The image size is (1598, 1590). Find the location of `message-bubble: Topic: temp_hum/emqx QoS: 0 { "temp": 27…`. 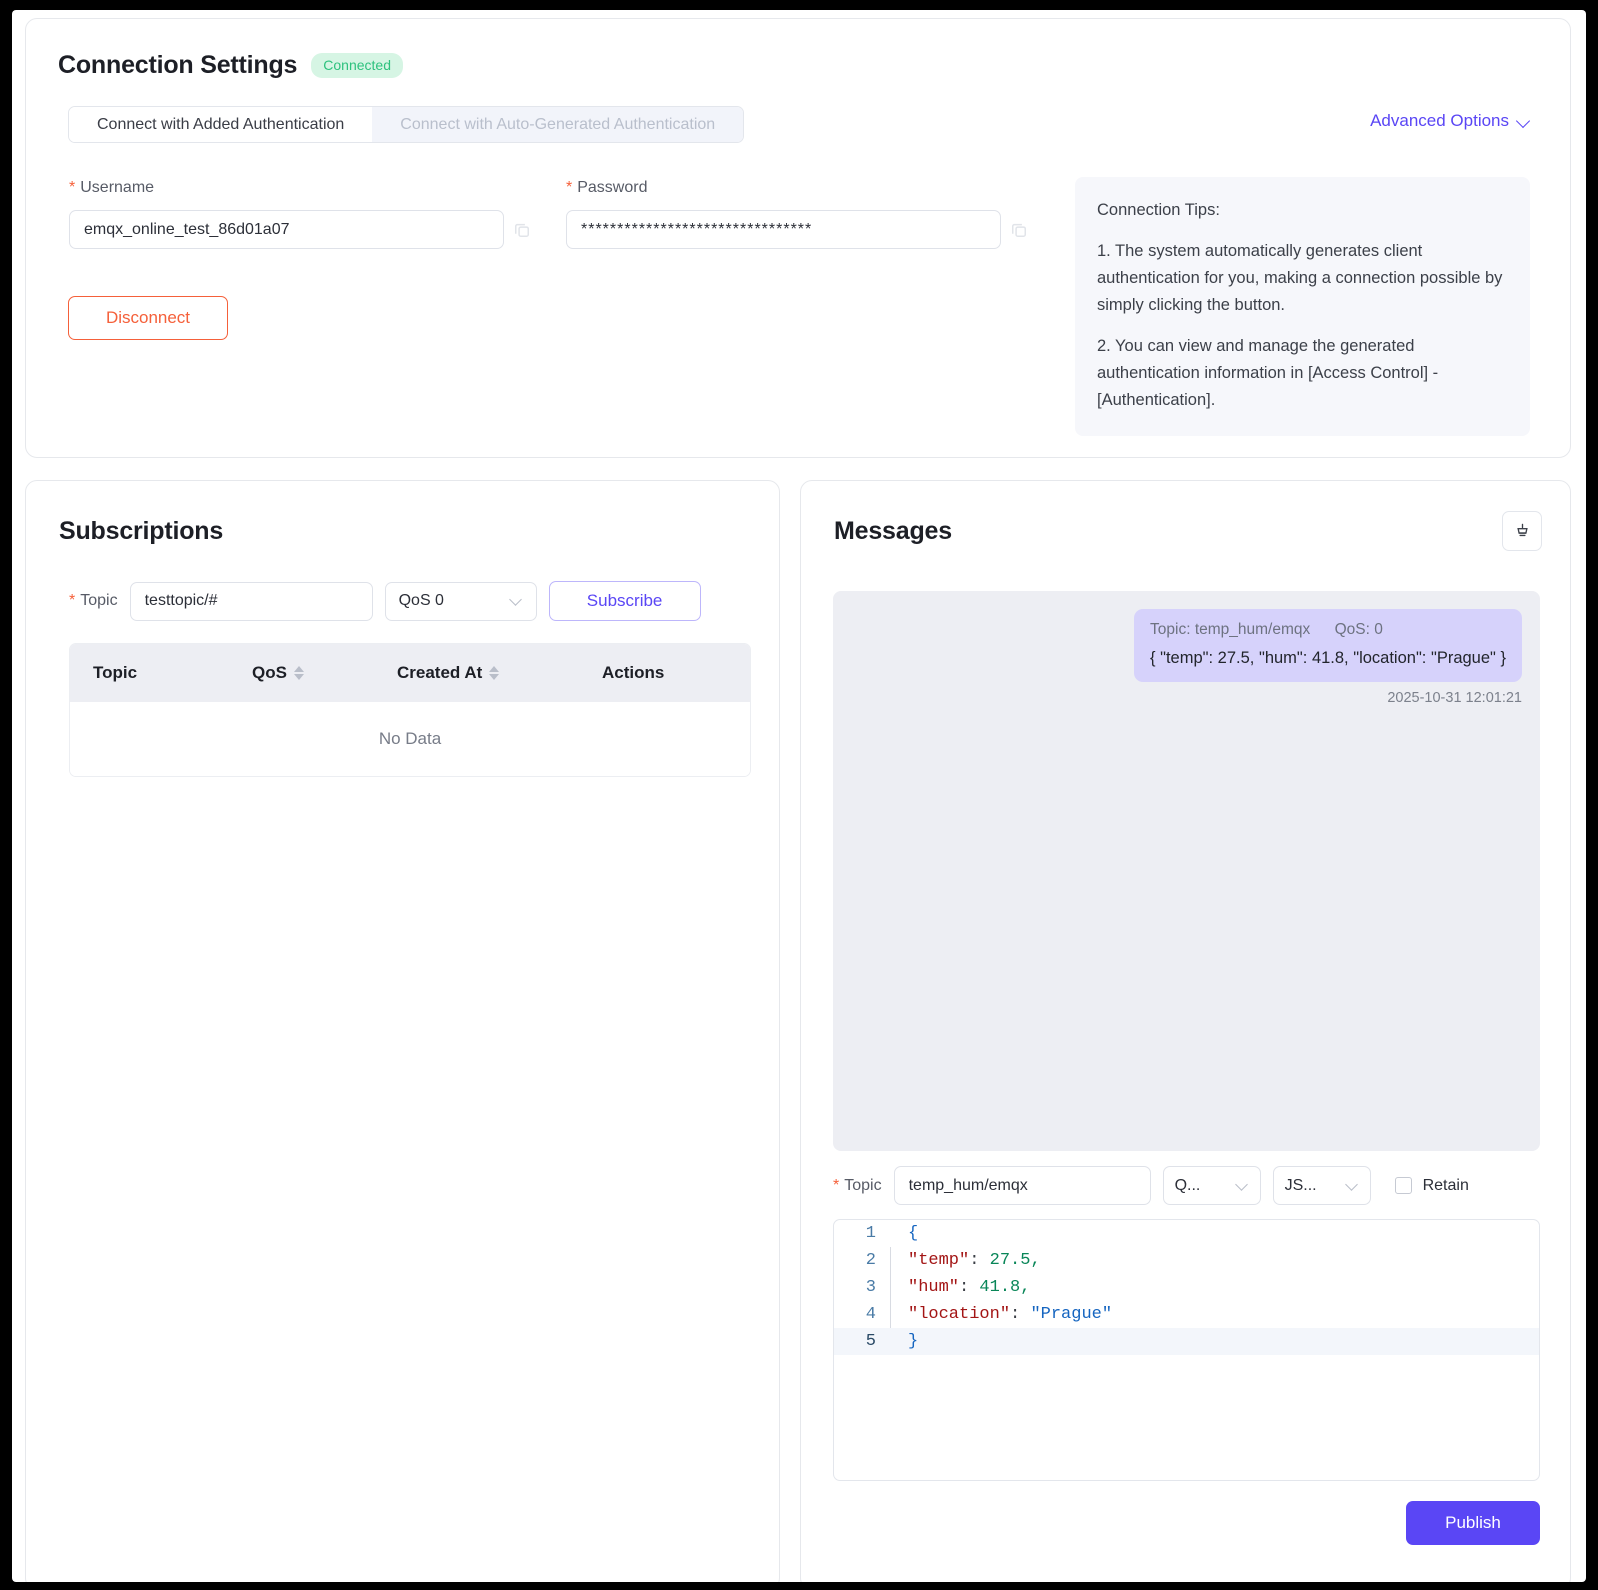

message-bubble: Topic: temp_hum/emqx QoS: 0 { "temp": 27… is located at coordinates (1328, 645).